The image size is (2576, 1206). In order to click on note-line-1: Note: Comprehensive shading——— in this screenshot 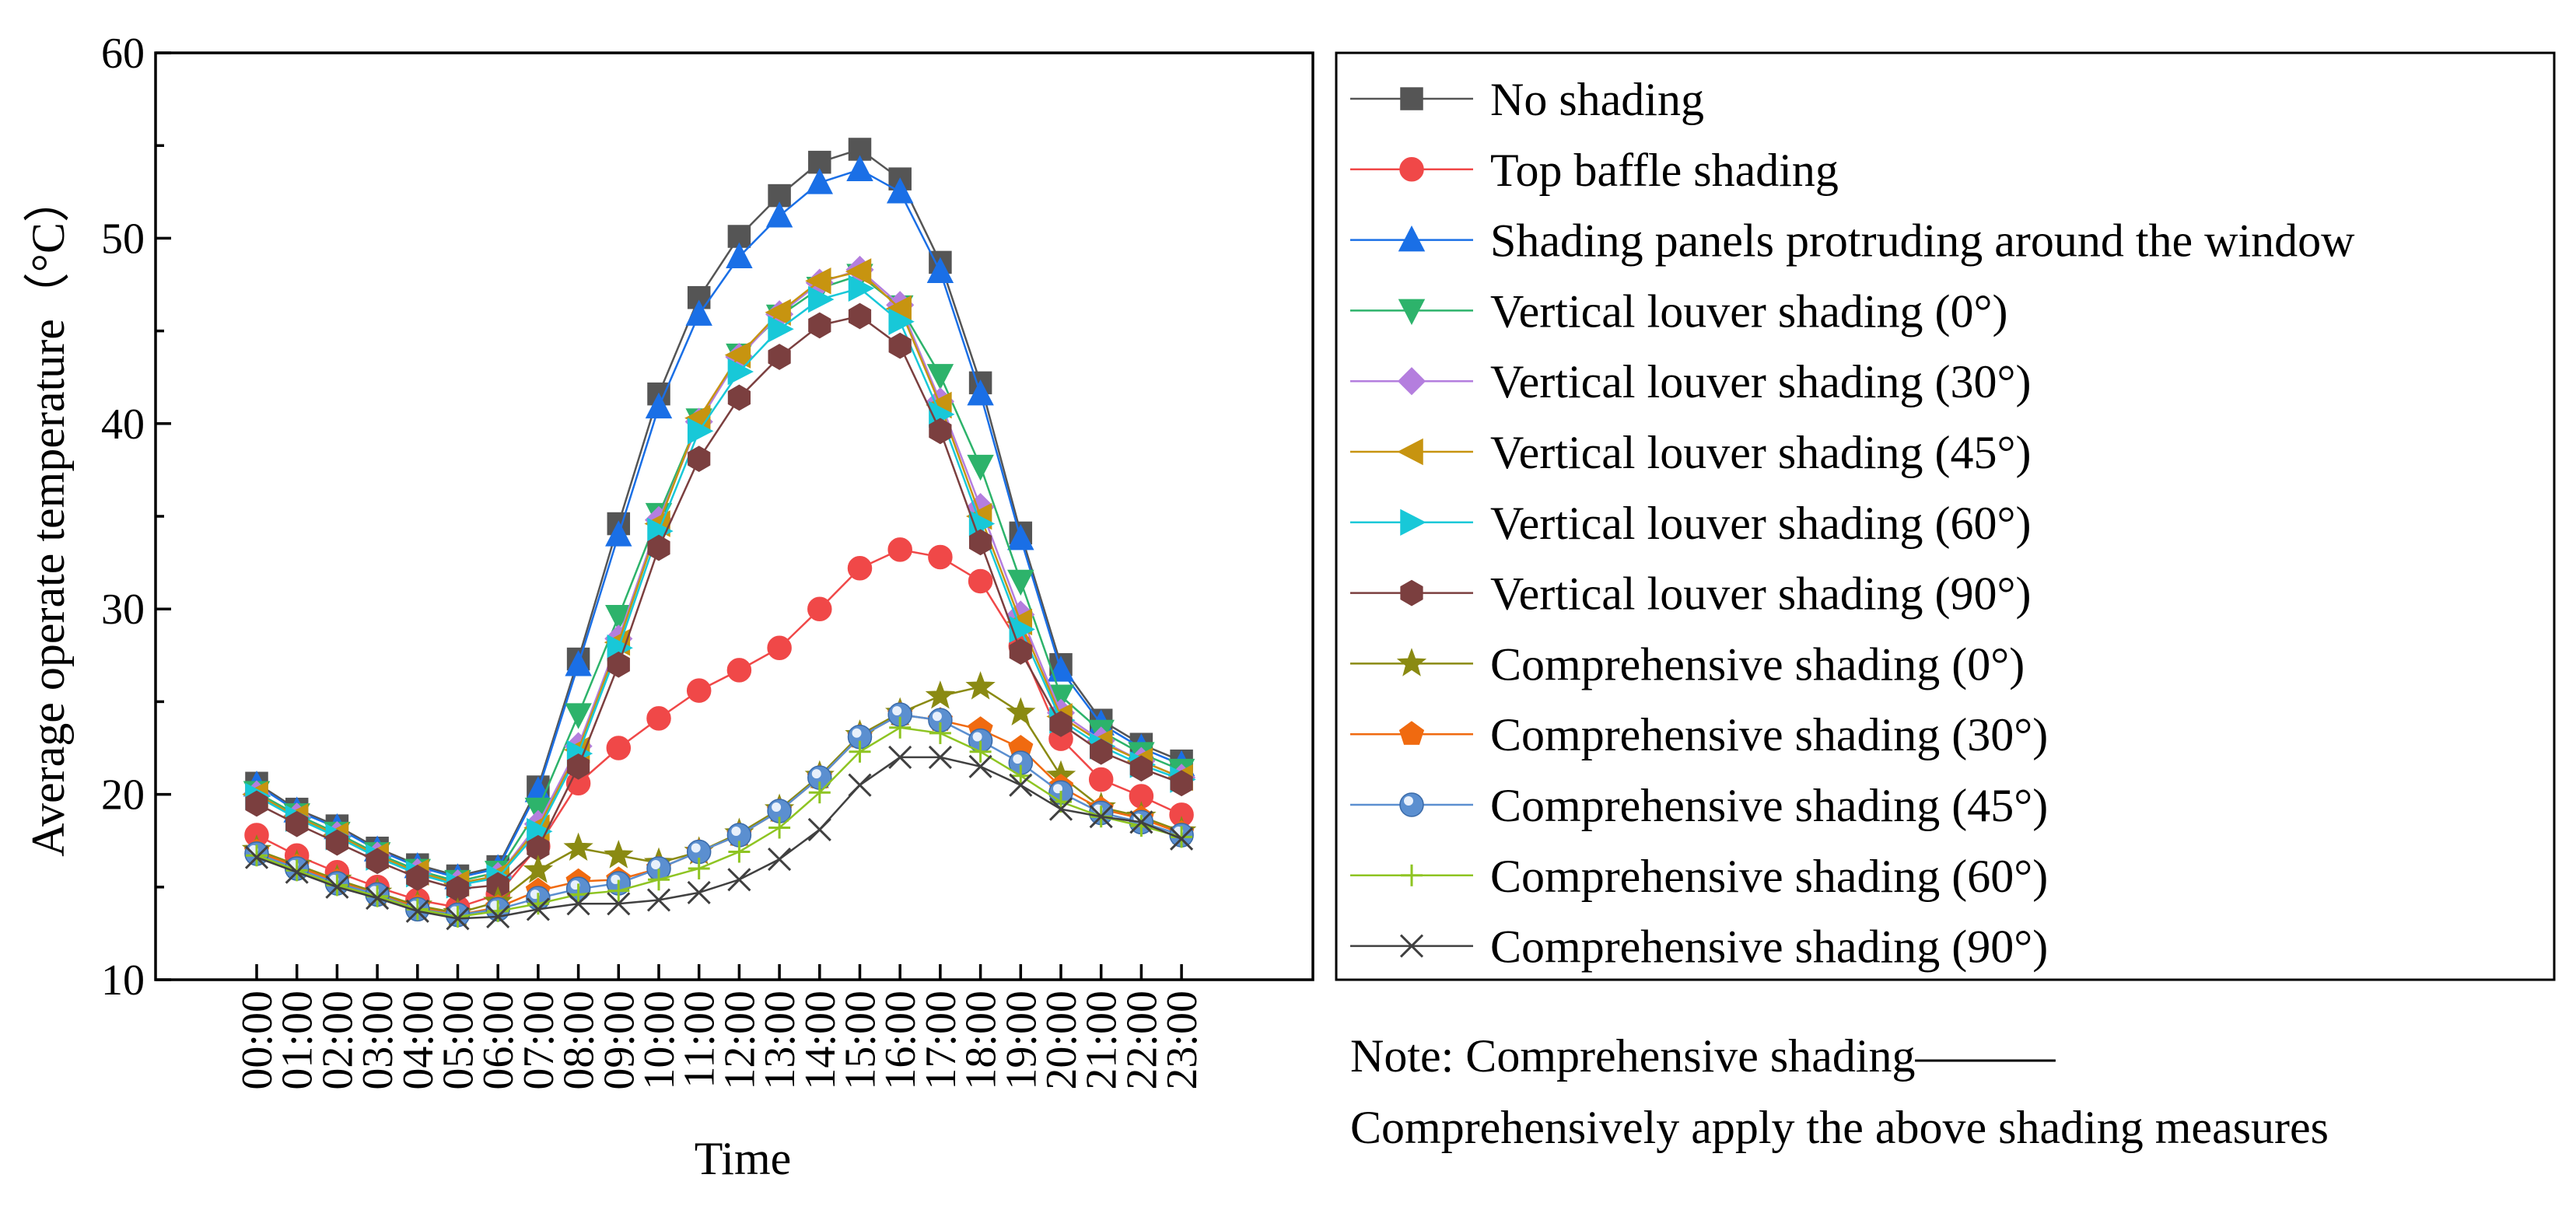, I will do `click(1703, 1056)`.